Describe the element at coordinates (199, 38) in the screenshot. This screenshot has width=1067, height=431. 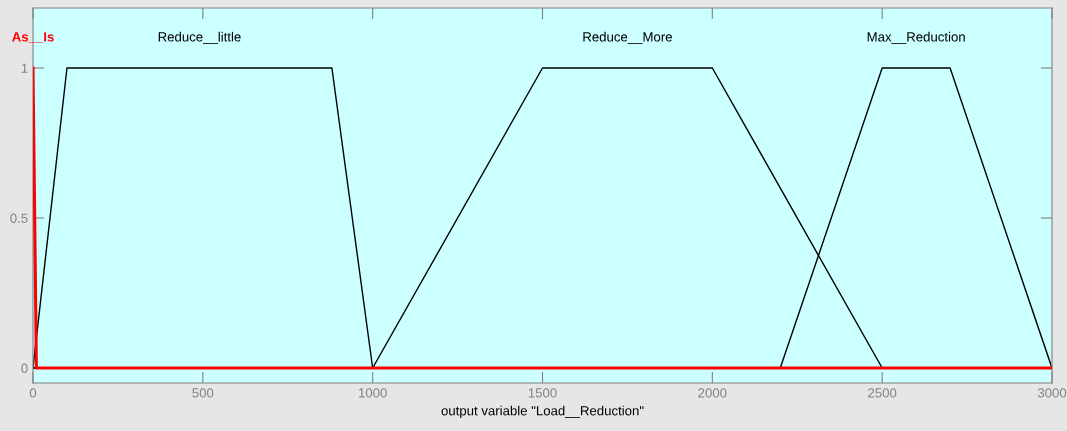
I see `series-label: Reduce__little` at that location.